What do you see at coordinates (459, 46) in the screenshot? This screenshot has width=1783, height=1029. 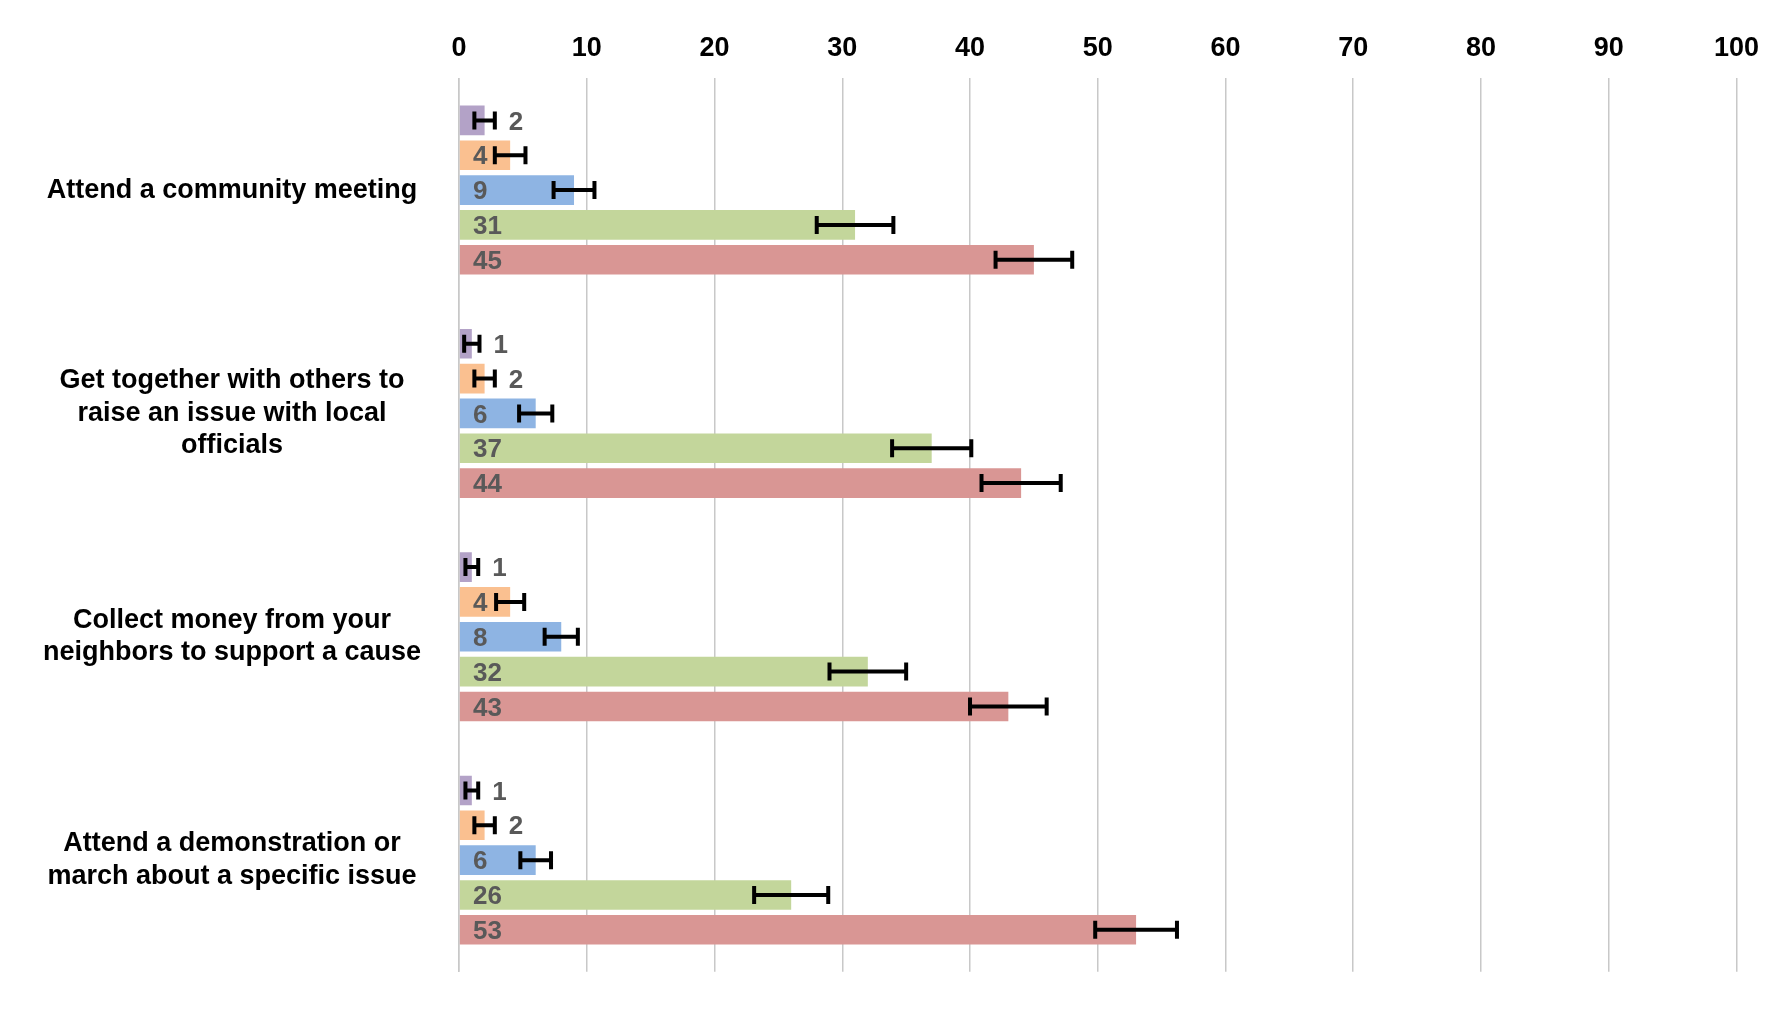 I see `x-tick-label: 0` at bounding box center [459, 46].